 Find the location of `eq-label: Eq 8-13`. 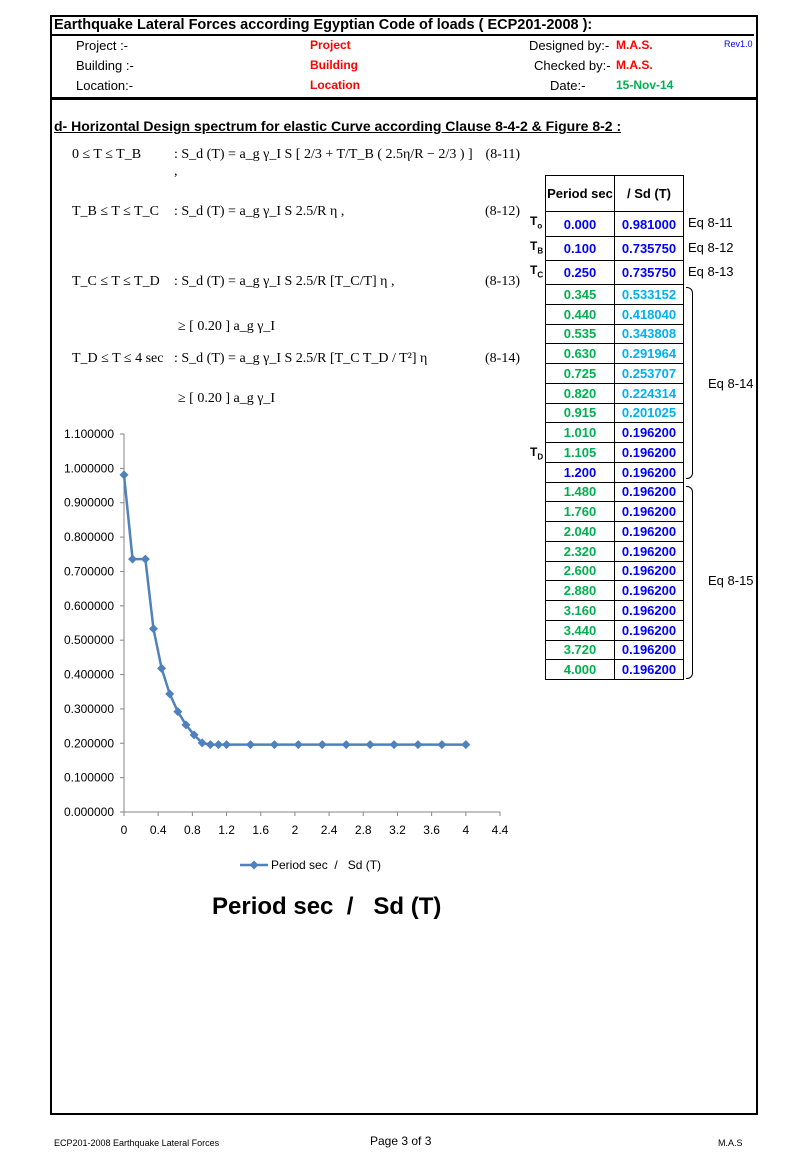

eq-label: Eq 8-13 is located at coordinates (711, 271).